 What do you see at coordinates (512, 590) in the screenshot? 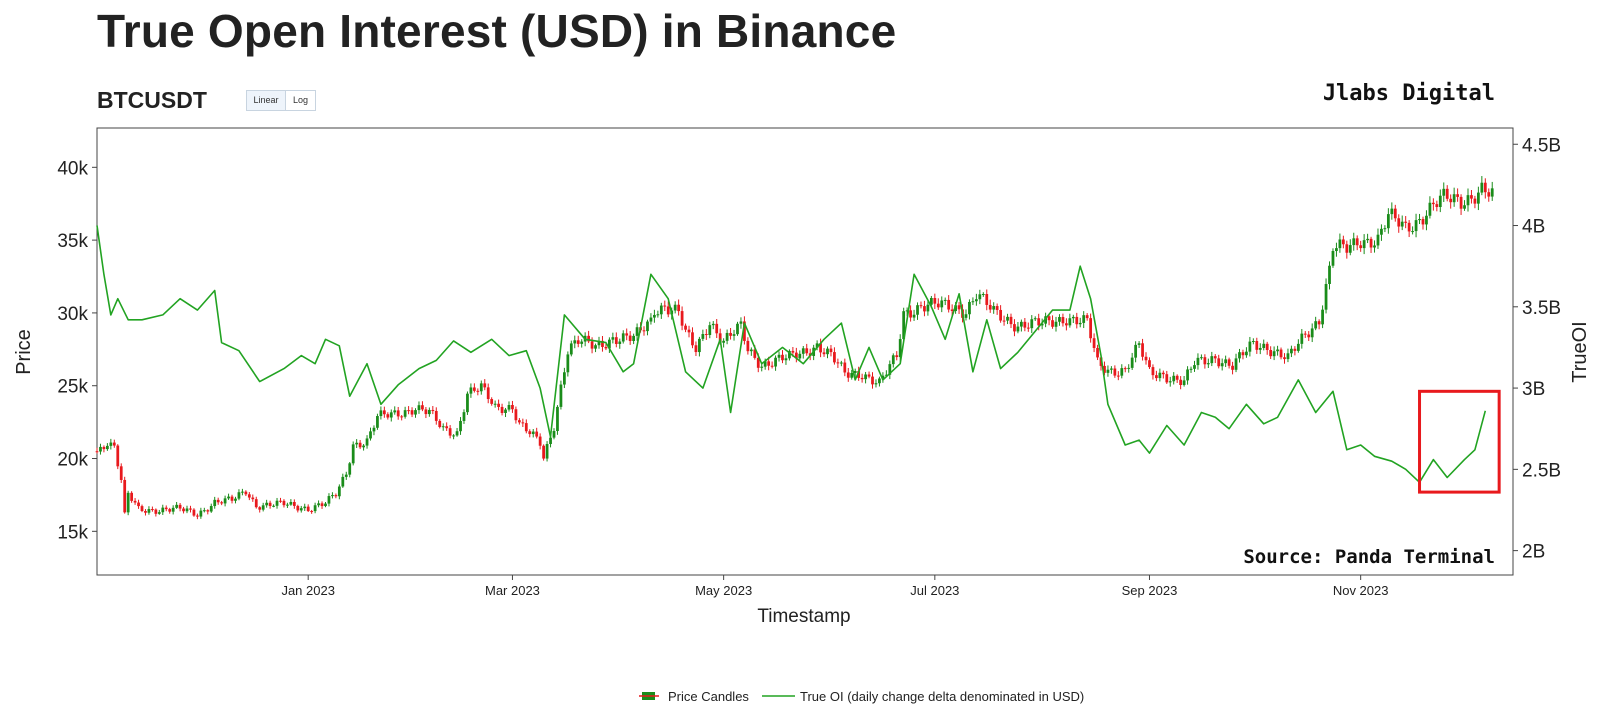
I see `x-tick-label: Mar 2023` at bounding box center [512, 590].